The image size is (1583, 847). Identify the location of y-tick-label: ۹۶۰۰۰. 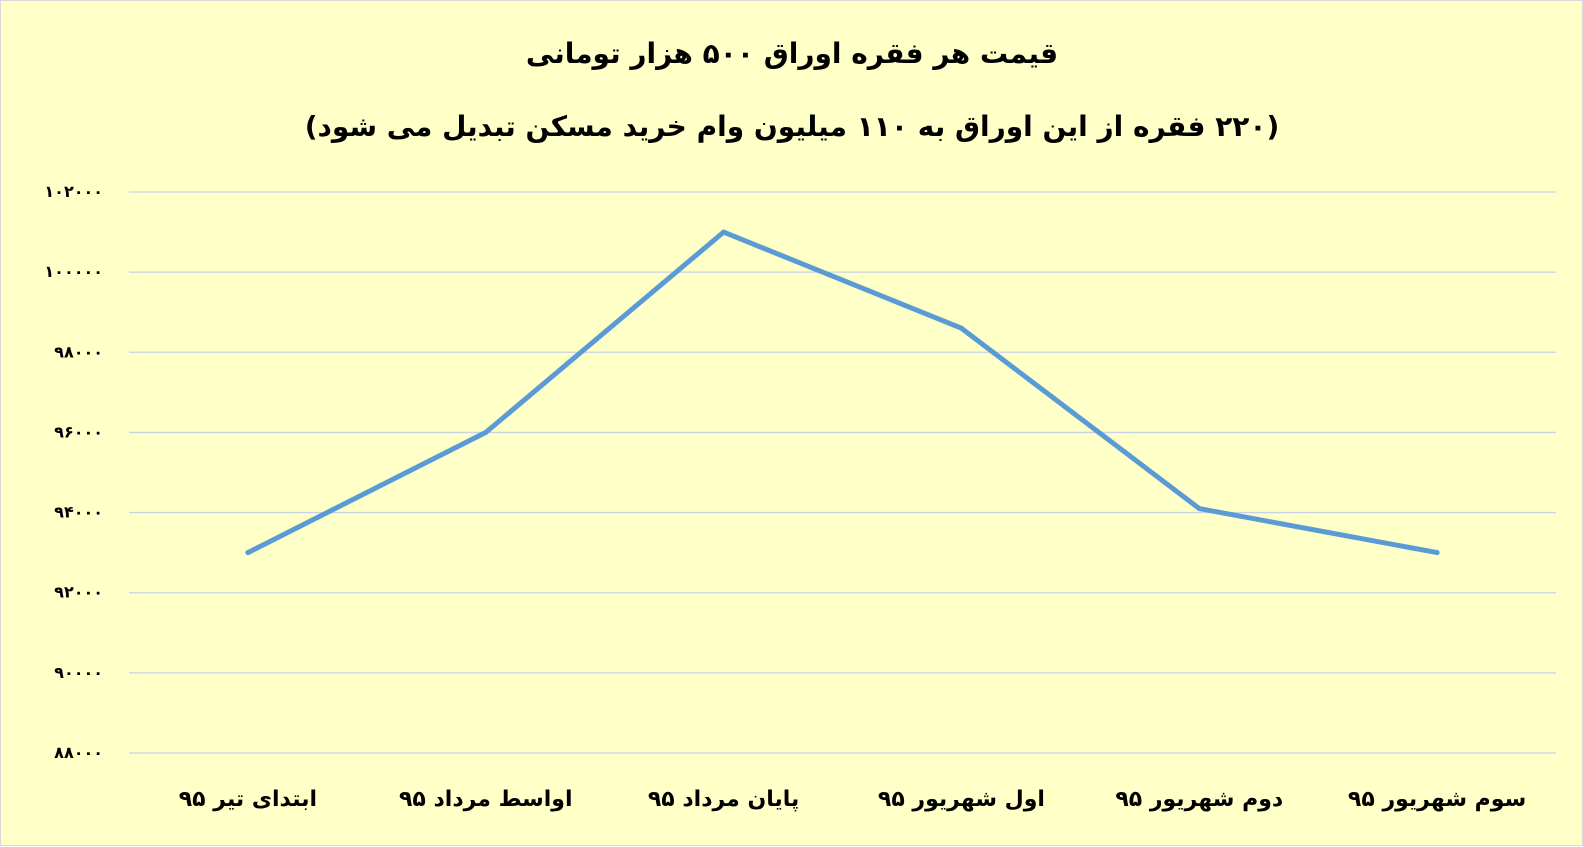
(78, 431).